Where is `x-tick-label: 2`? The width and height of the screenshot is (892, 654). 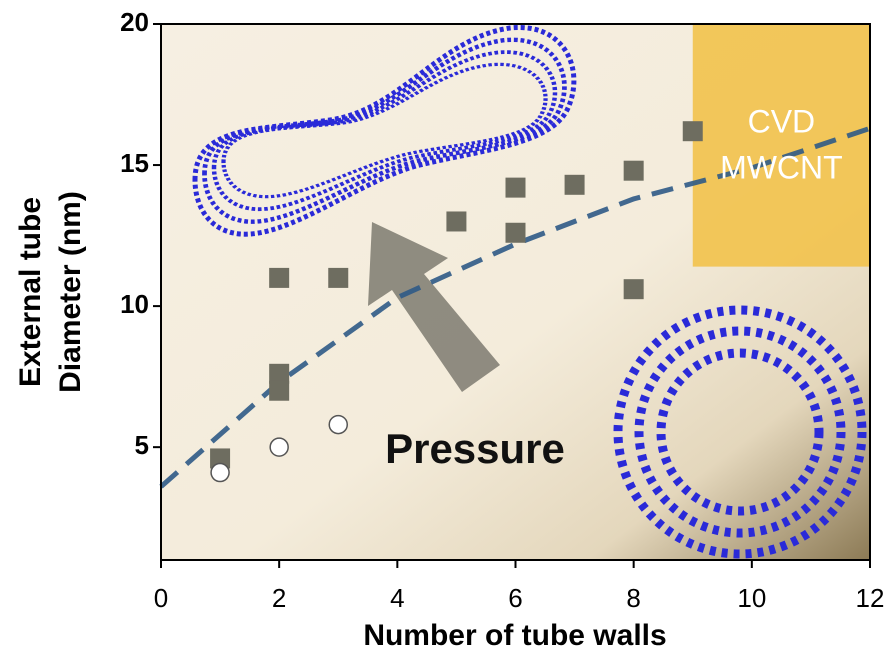
x-tick-label: 2 is located at coordinates (279, 598).